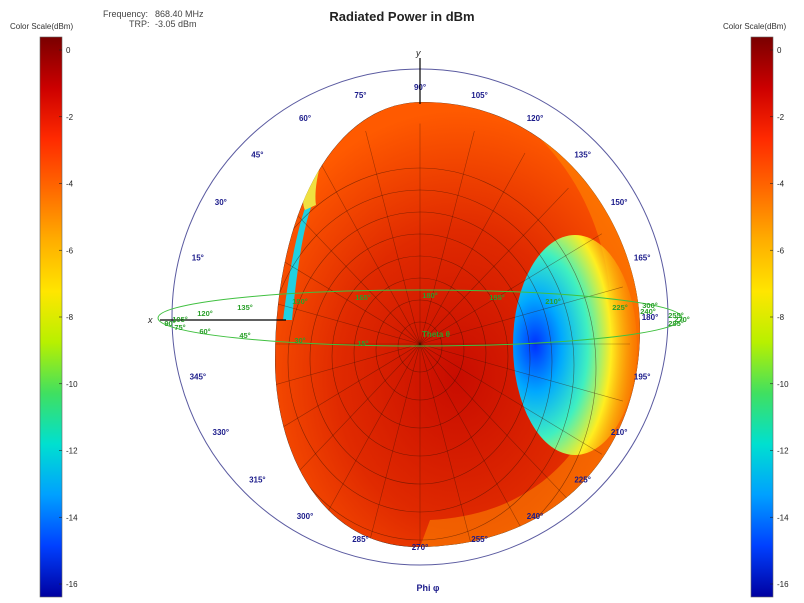  I want to click on theta-label: 285°, so click(676, 323).